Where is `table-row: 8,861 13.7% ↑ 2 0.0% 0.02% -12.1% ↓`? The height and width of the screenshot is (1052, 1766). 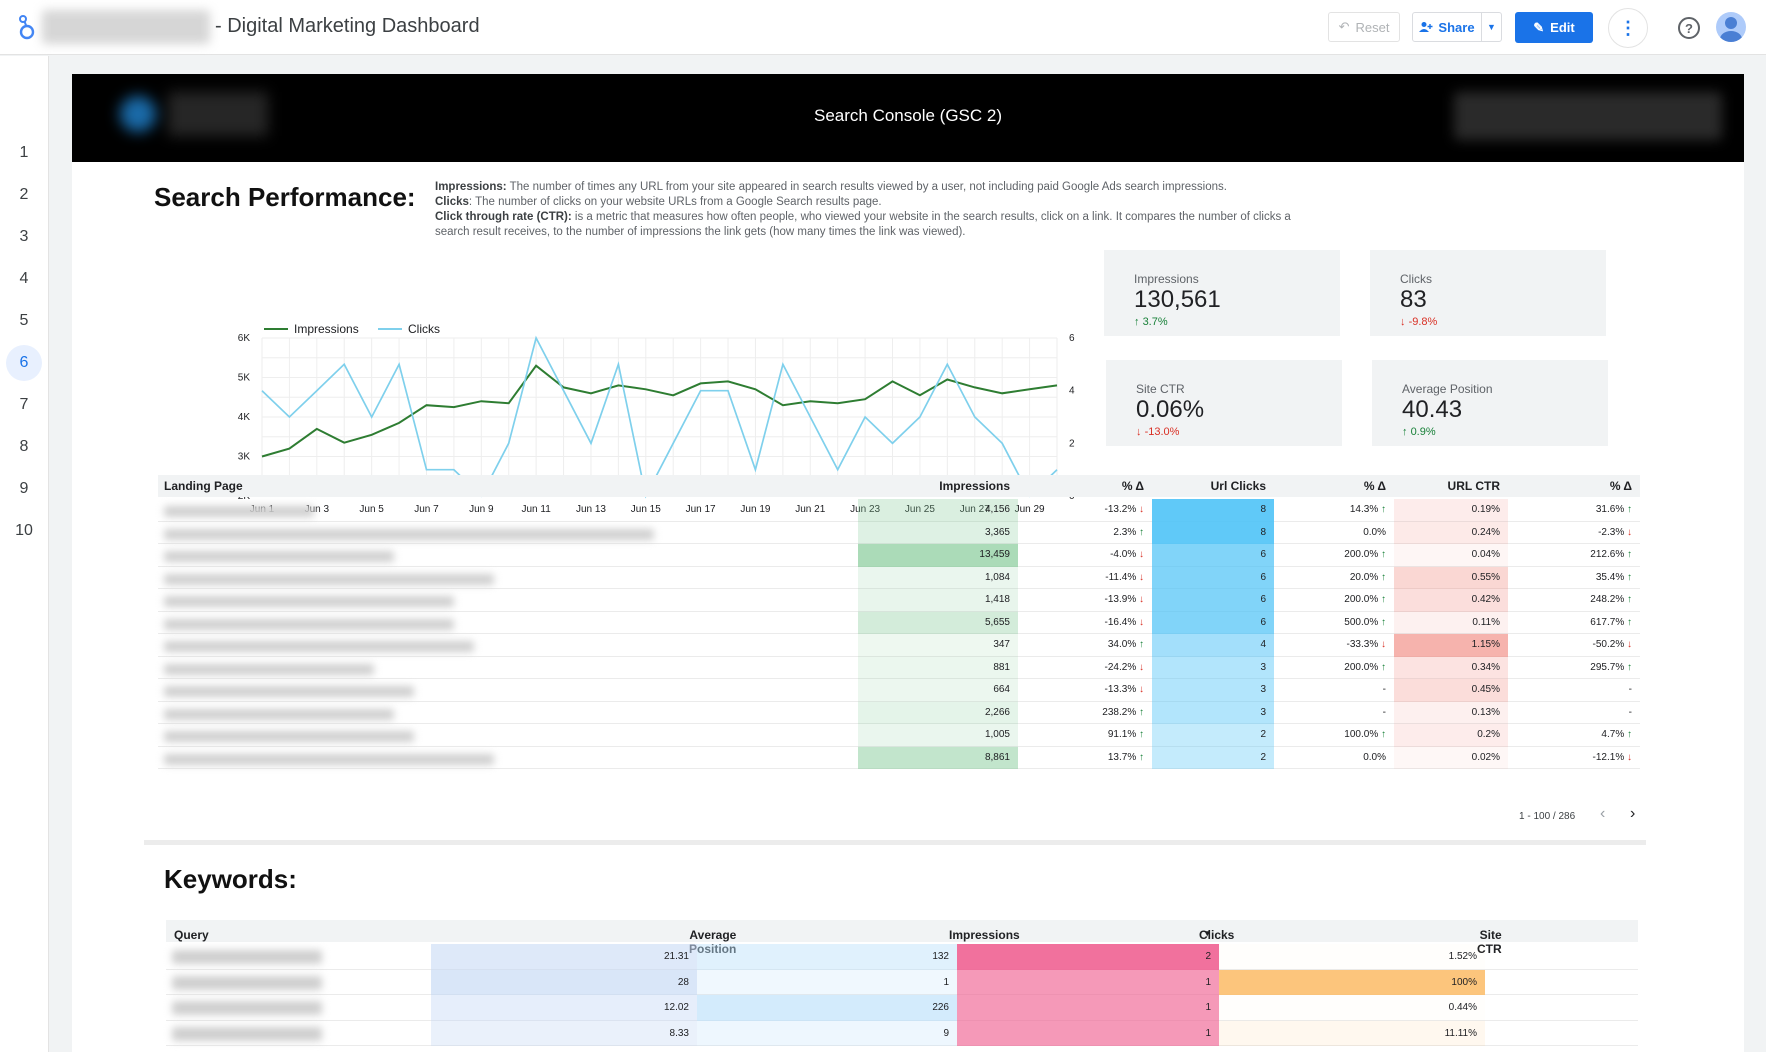
table-row: 8,861 13.7% ↑ 2 0.0% 0.02% -12.1% ↓ is located at coordinates (899, 757).